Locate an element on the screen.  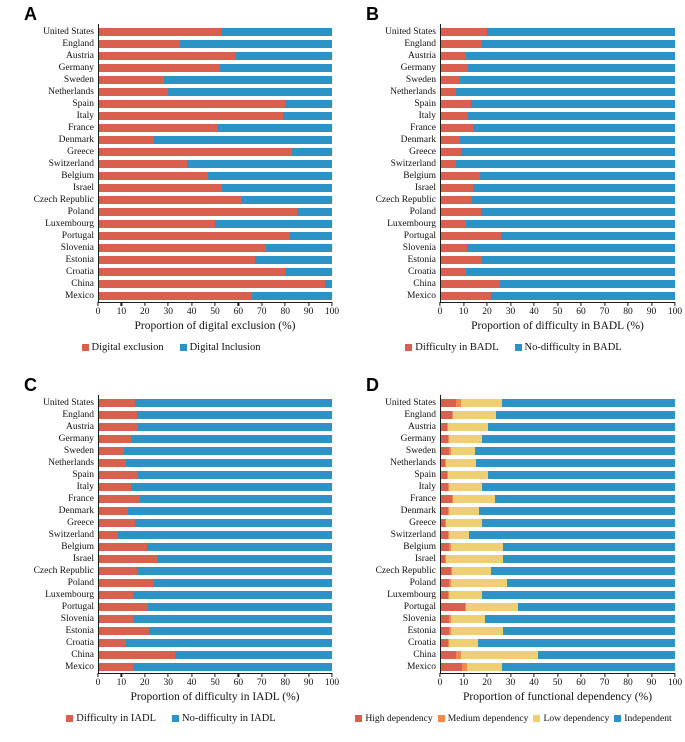
country-label: Luxembourg is located at coordinates (69, 224).